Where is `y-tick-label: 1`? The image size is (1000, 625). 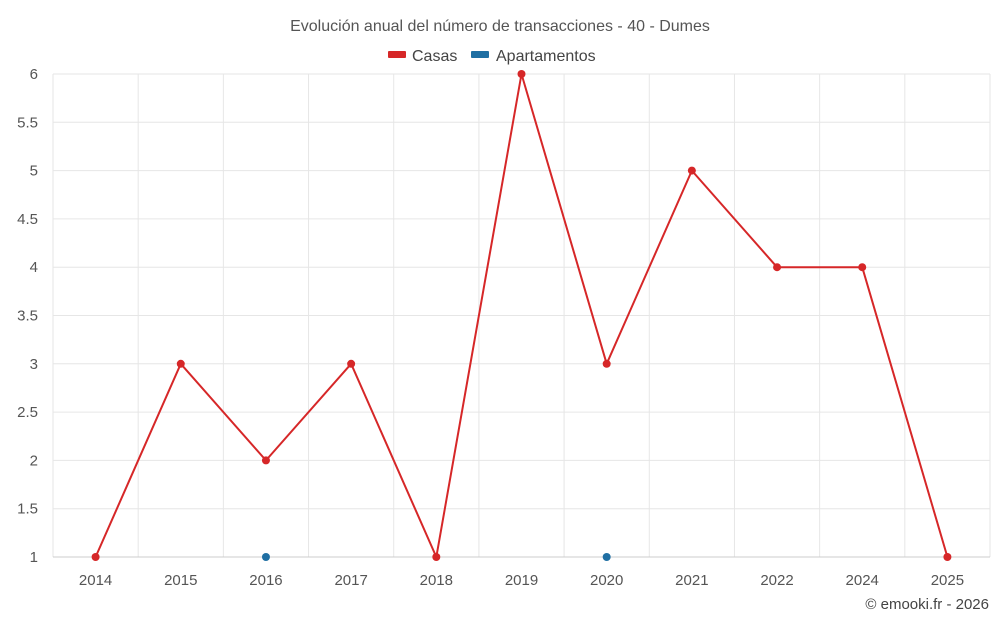
y-tick-label: 1 is located at coordinates (34, 557).